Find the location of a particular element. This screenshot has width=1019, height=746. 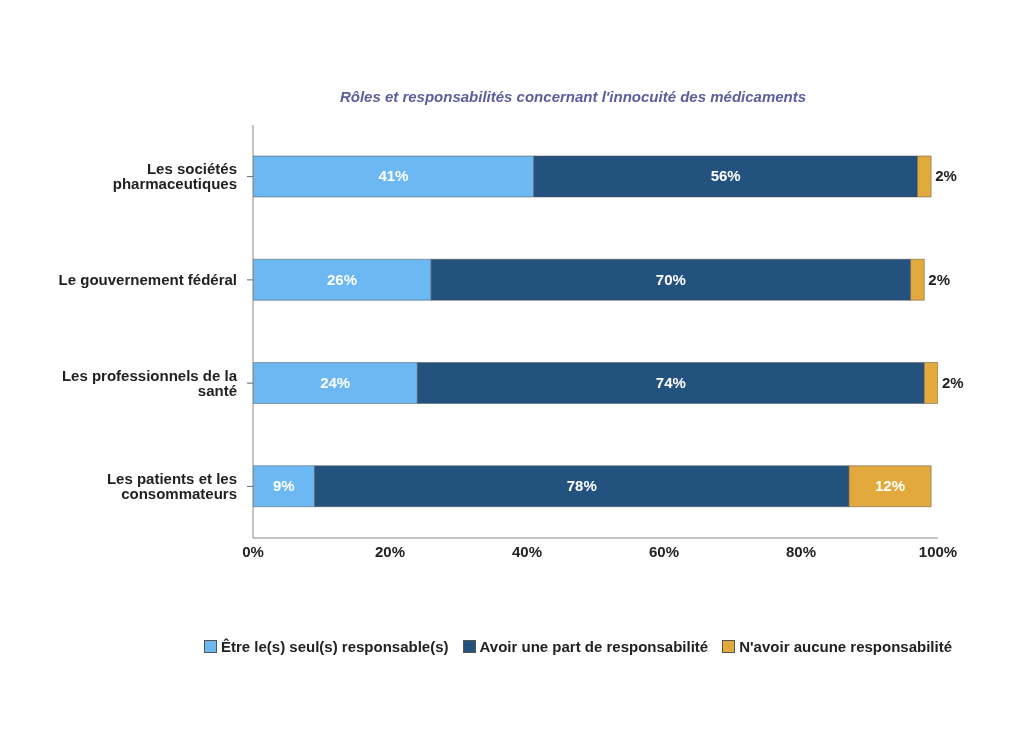

text: 41% is located at coordinates (393, 176).